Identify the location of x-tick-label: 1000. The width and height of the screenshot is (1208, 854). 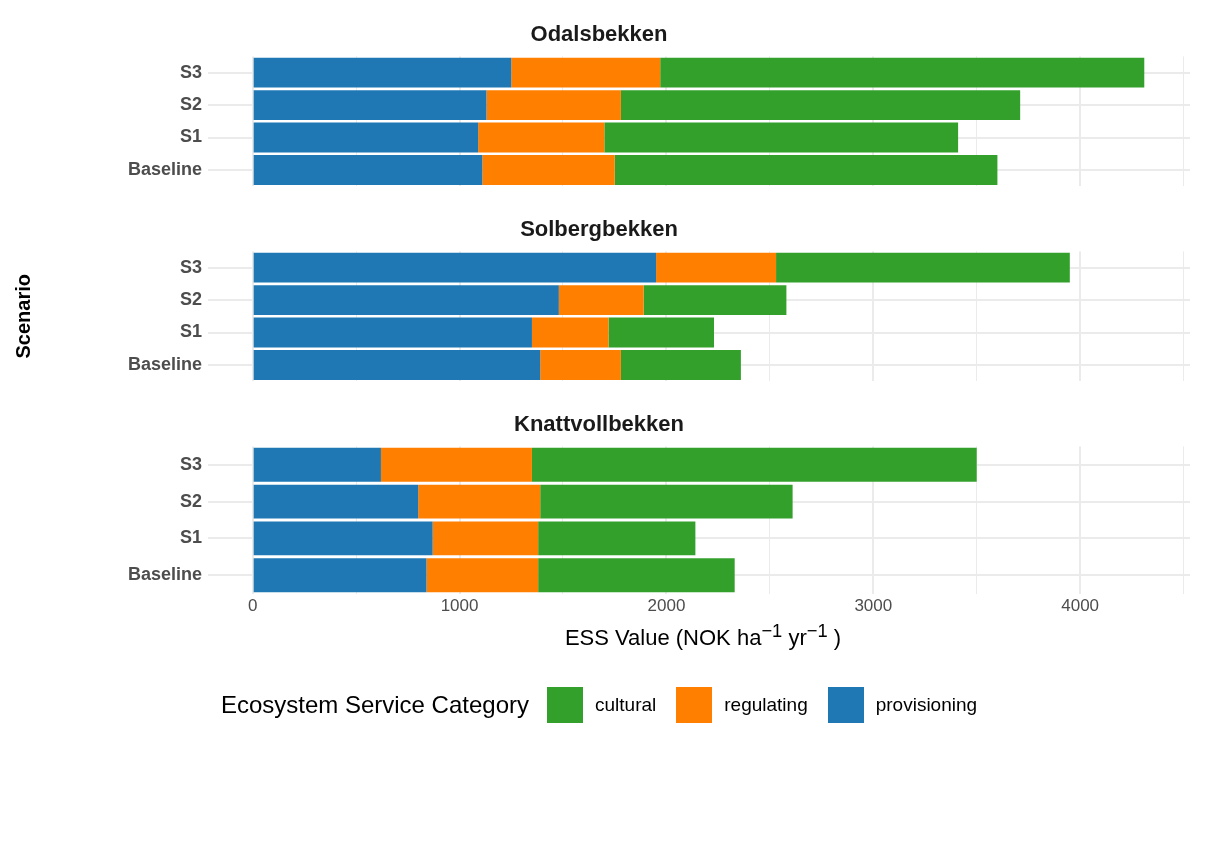
(459, 606).